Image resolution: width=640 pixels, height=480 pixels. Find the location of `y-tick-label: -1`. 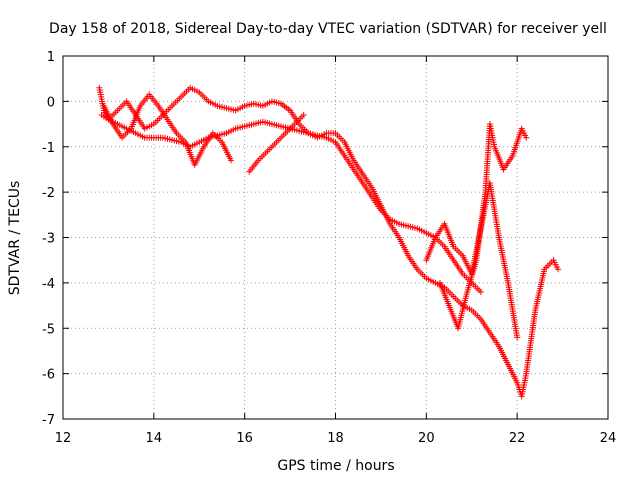

y-tick-label: -1 is located at coordinates (48, 148).